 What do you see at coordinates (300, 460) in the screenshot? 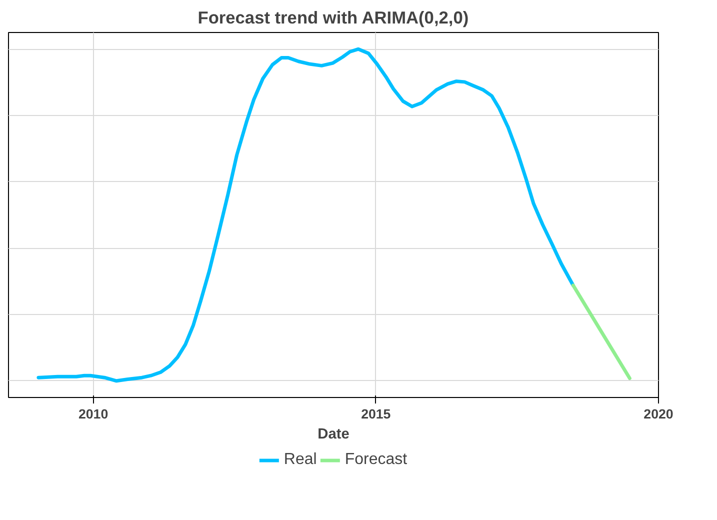
I see `legend-label: Real` at bounding box center [300, 460].